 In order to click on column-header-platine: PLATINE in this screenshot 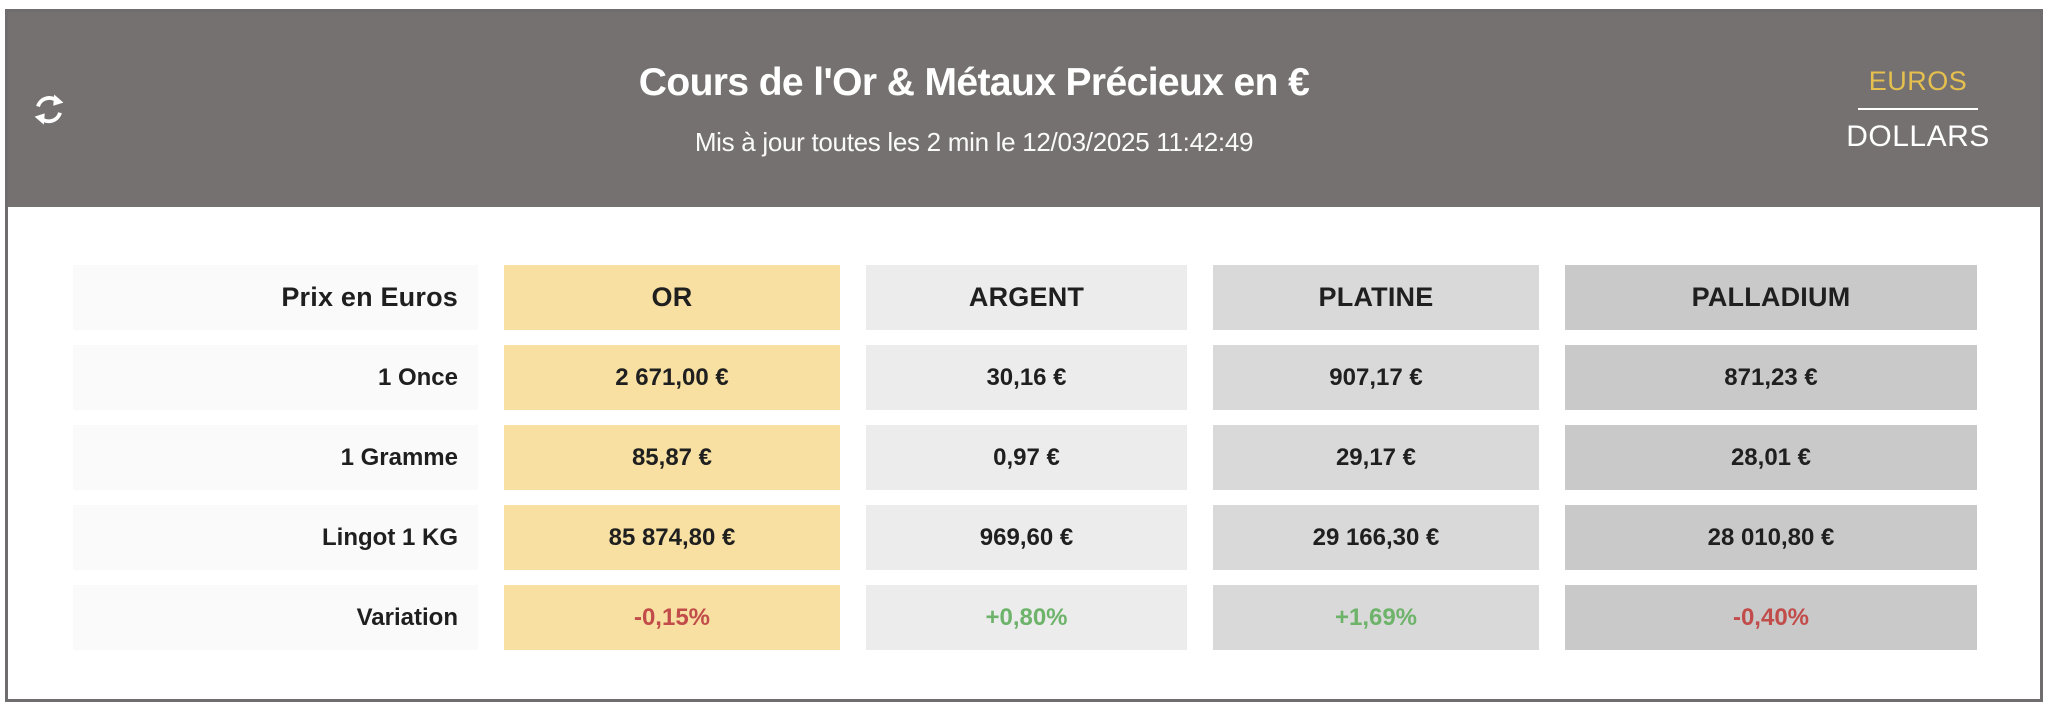, I will do `click(1376, 297)`.